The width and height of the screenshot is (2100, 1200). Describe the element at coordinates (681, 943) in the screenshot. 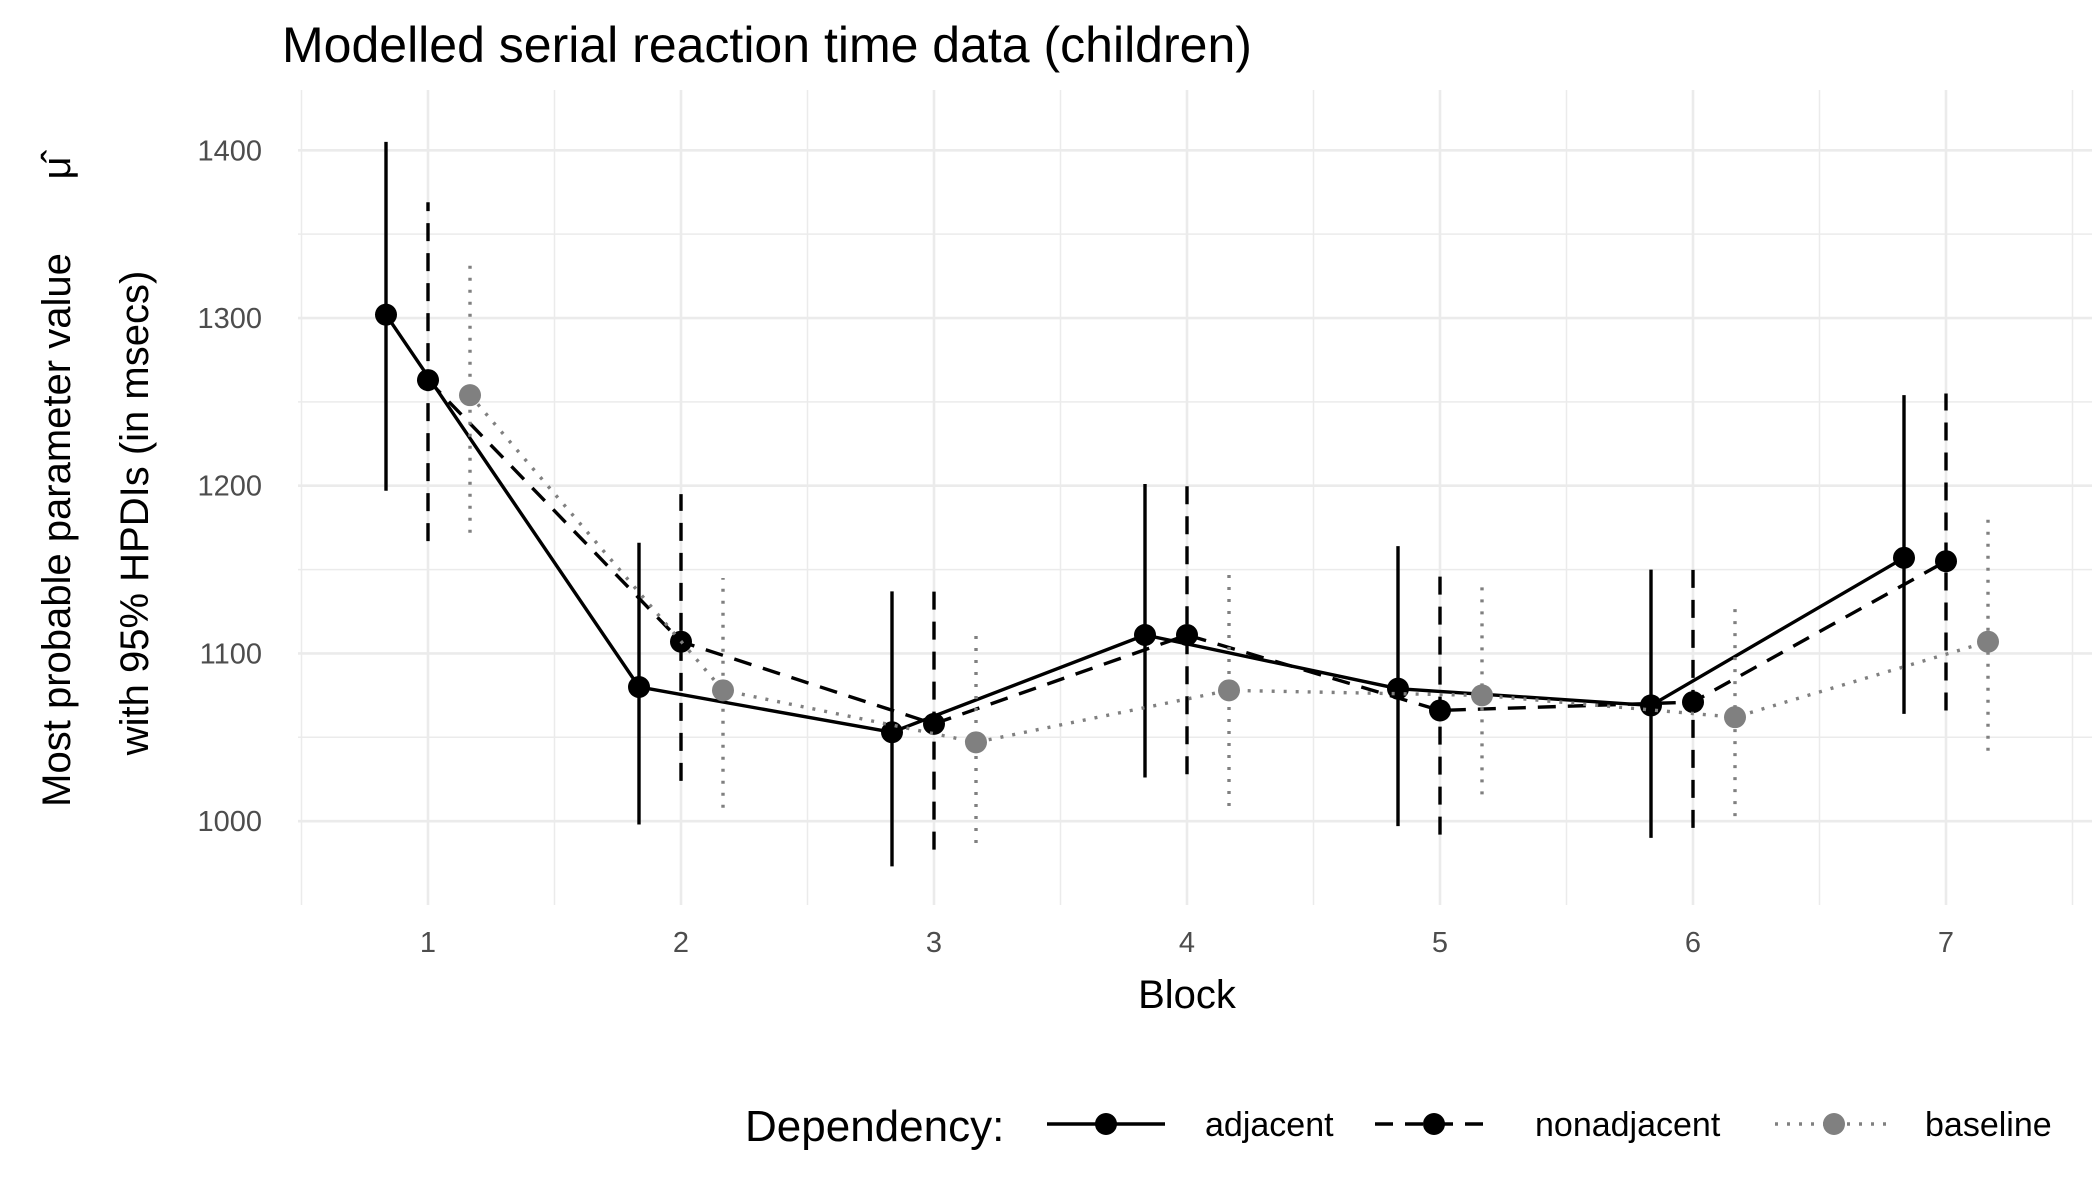

I see `x-tick-label: 2` at that location.